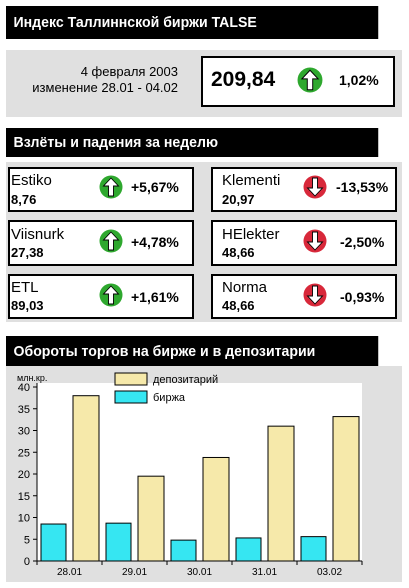  What do you see at coordinates (310, 80) in the screenshot?
I see `index-up-arrow-icon` at bounding box center [310, 80].